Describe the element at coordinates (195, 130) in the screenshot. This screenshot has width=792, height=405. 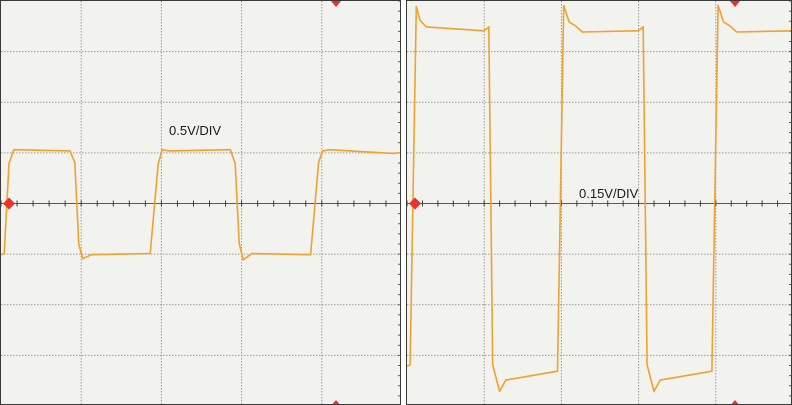
I see `vertical-scale-label: 0.5V/DIV` at that location.